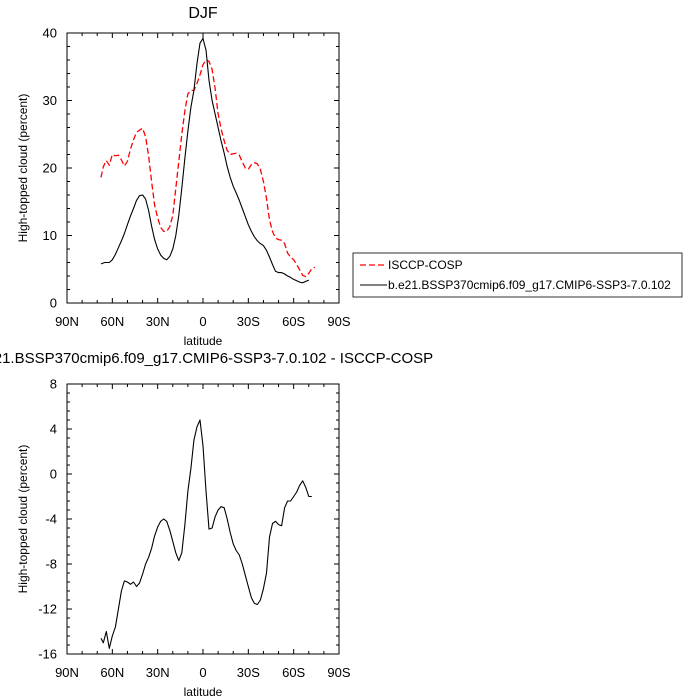  What do you see at coordinates (158, 672) in the screenshot?
I see `bottom-x-tick-label: 30N` at bounding box center [158, 672].